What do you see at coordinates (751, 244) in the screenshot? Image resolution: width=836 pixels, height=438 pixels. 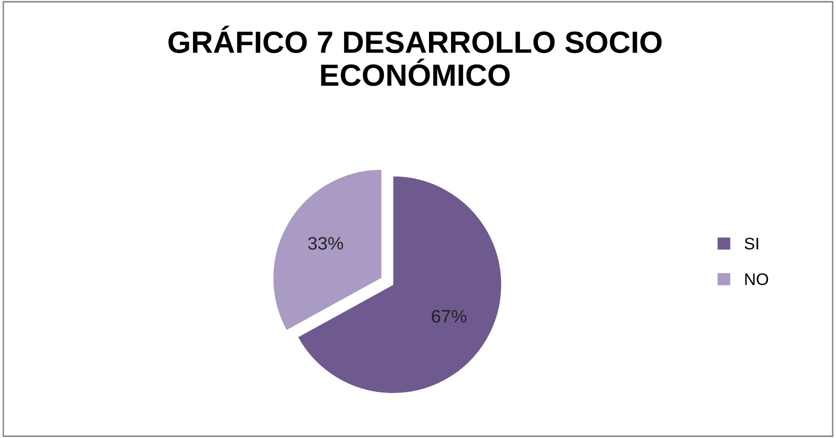 I see `legend-label: SI` at bounding box center [751, 244].